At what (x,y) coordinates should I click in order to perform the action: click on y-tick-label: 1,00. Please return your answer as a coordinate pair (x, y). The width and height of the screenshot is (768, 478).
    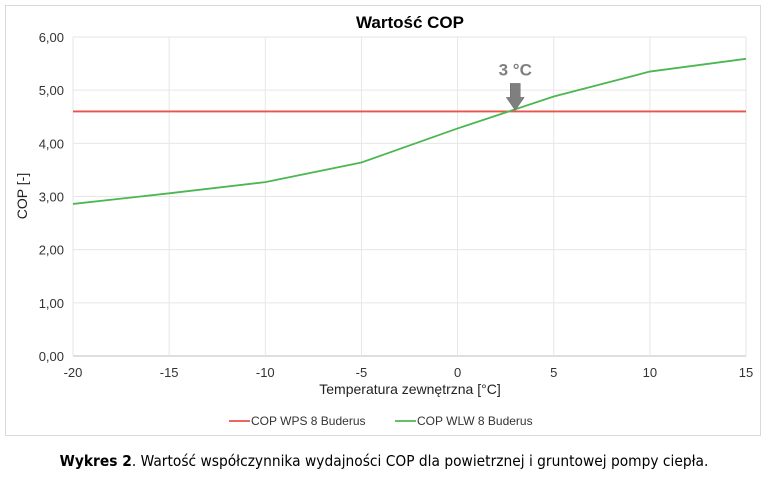
    Looking at the image, I should click on (51, 303).